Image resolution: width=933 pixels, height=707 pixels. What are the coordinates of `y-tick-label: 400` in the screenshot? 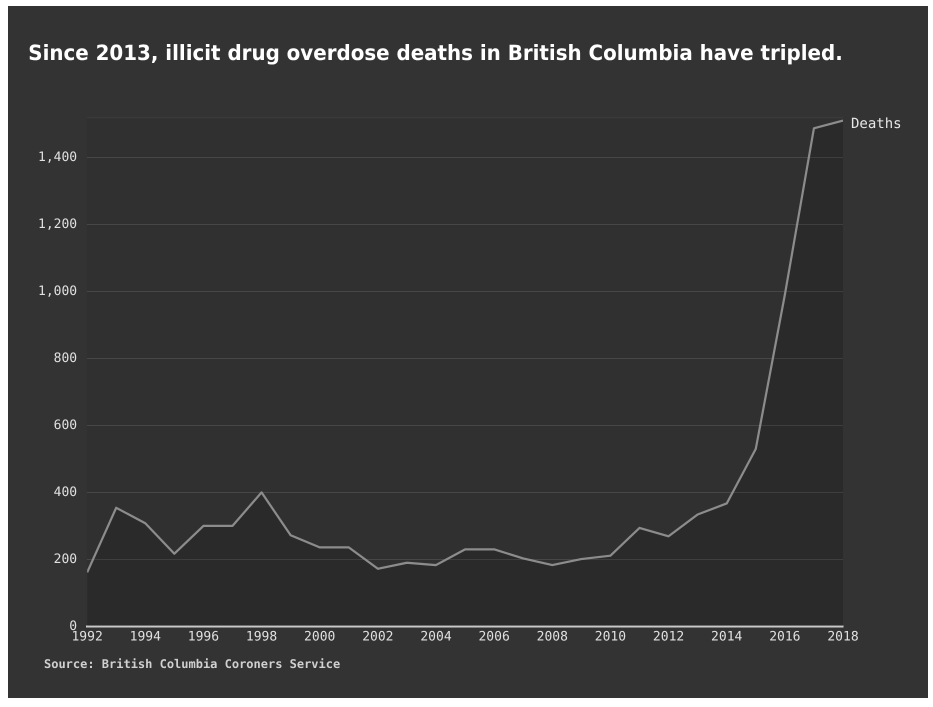 It's located at (66, 492).